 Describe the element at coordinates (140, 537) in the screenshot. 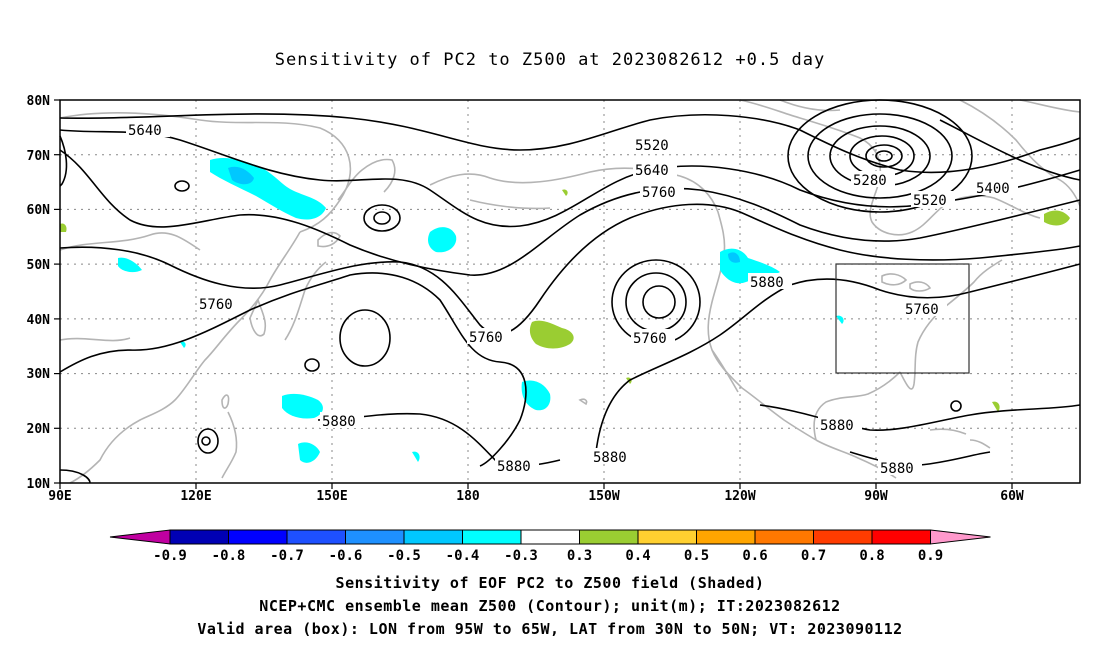

I see `colorbar-low-arrow` at that location.